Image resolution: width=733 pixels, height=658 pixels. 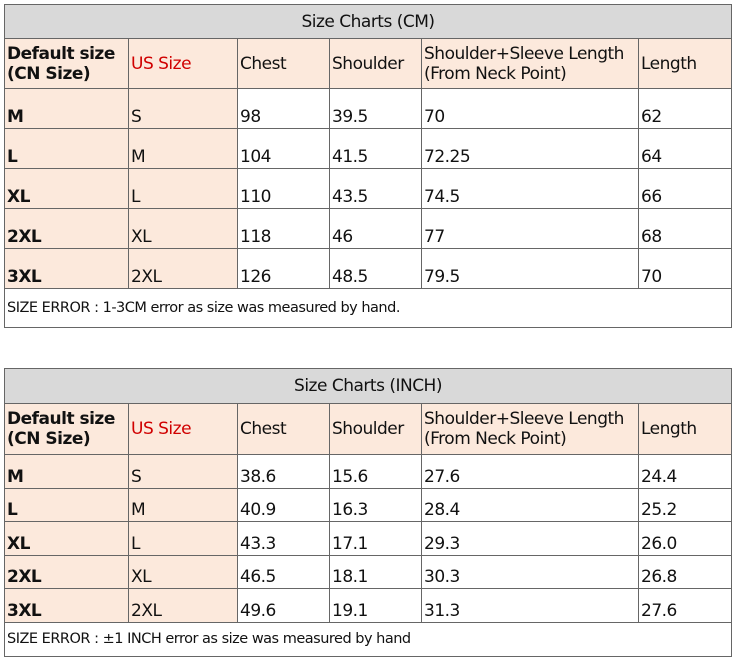 What do you see at coordinates (375, 504) in the screenshot?
I see `cell-shoulder: 16.3` at bounding box center [375, 504].